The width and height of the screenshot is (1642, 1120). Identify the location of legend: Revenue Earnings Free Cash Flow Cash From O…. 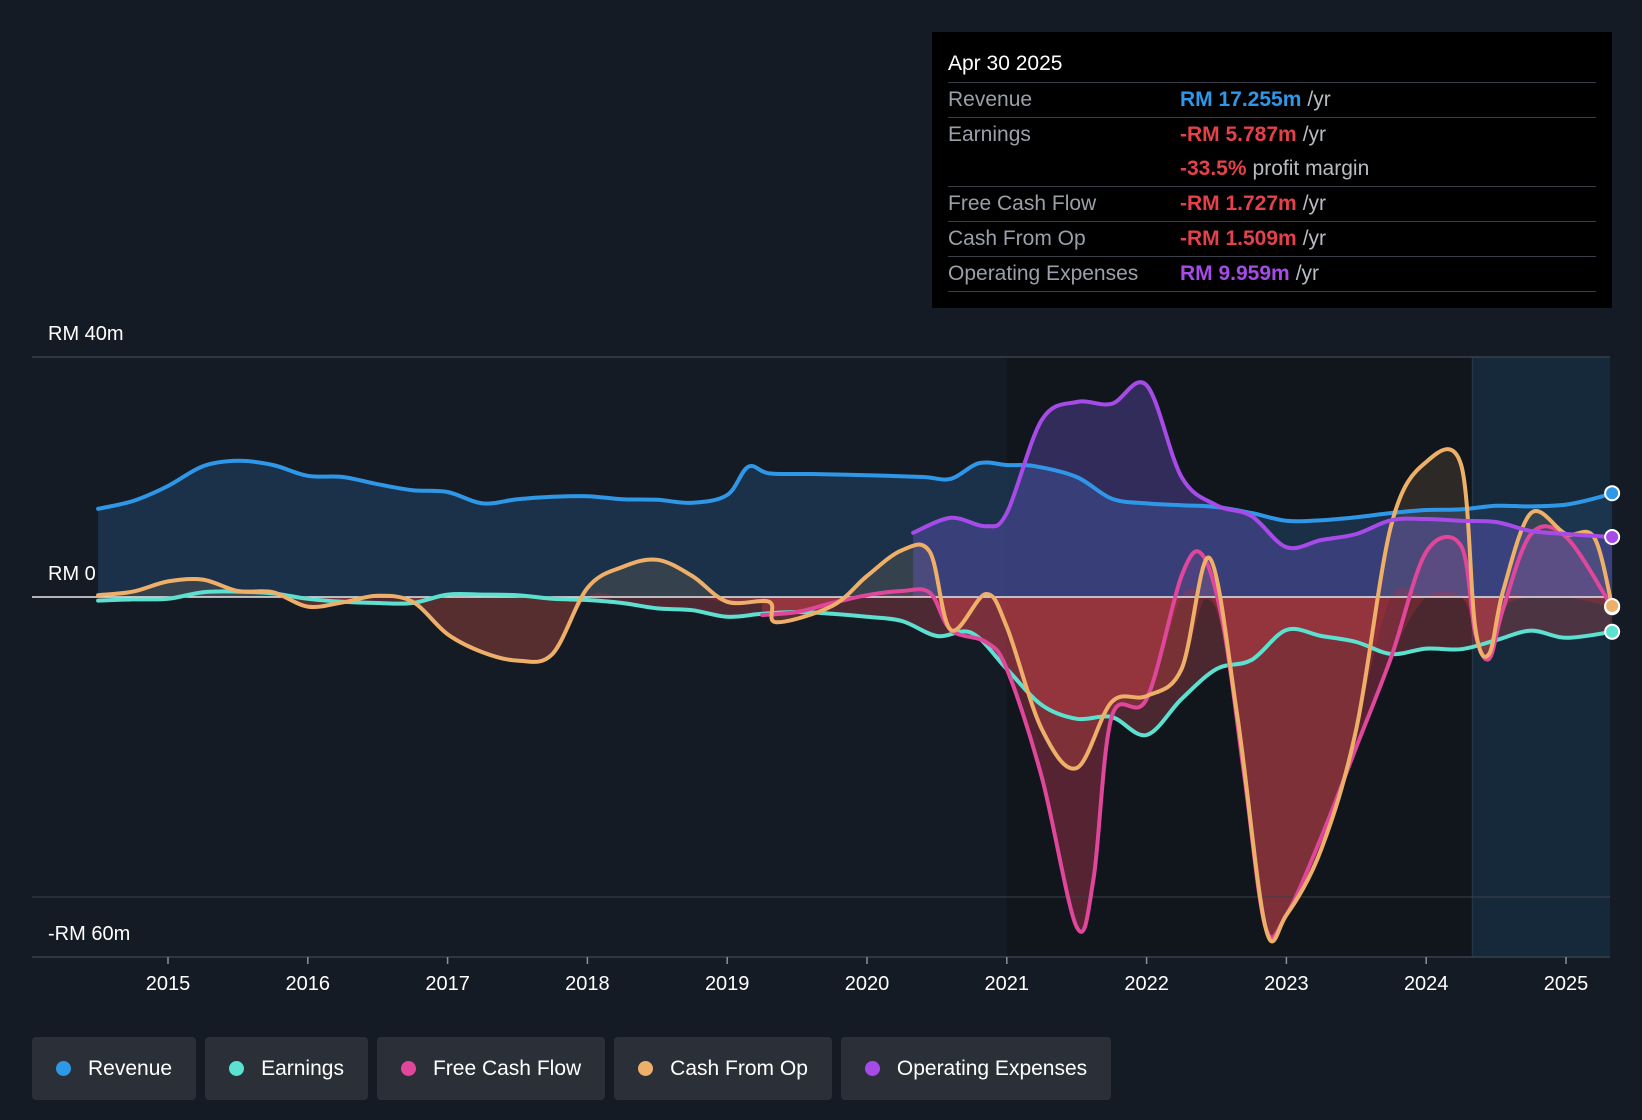
(572, 1068).